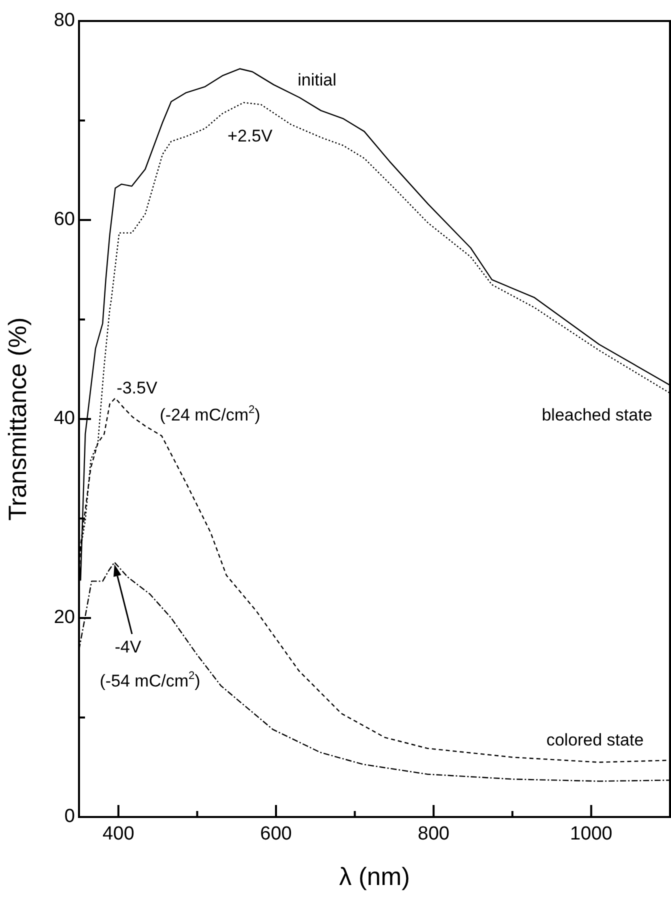 The height and width of the screenshot is (897, 671). What do you see at coordinates (597, 415) in the screenshot?
I see `annotation: bleached state` at bounding box center [597, 415].